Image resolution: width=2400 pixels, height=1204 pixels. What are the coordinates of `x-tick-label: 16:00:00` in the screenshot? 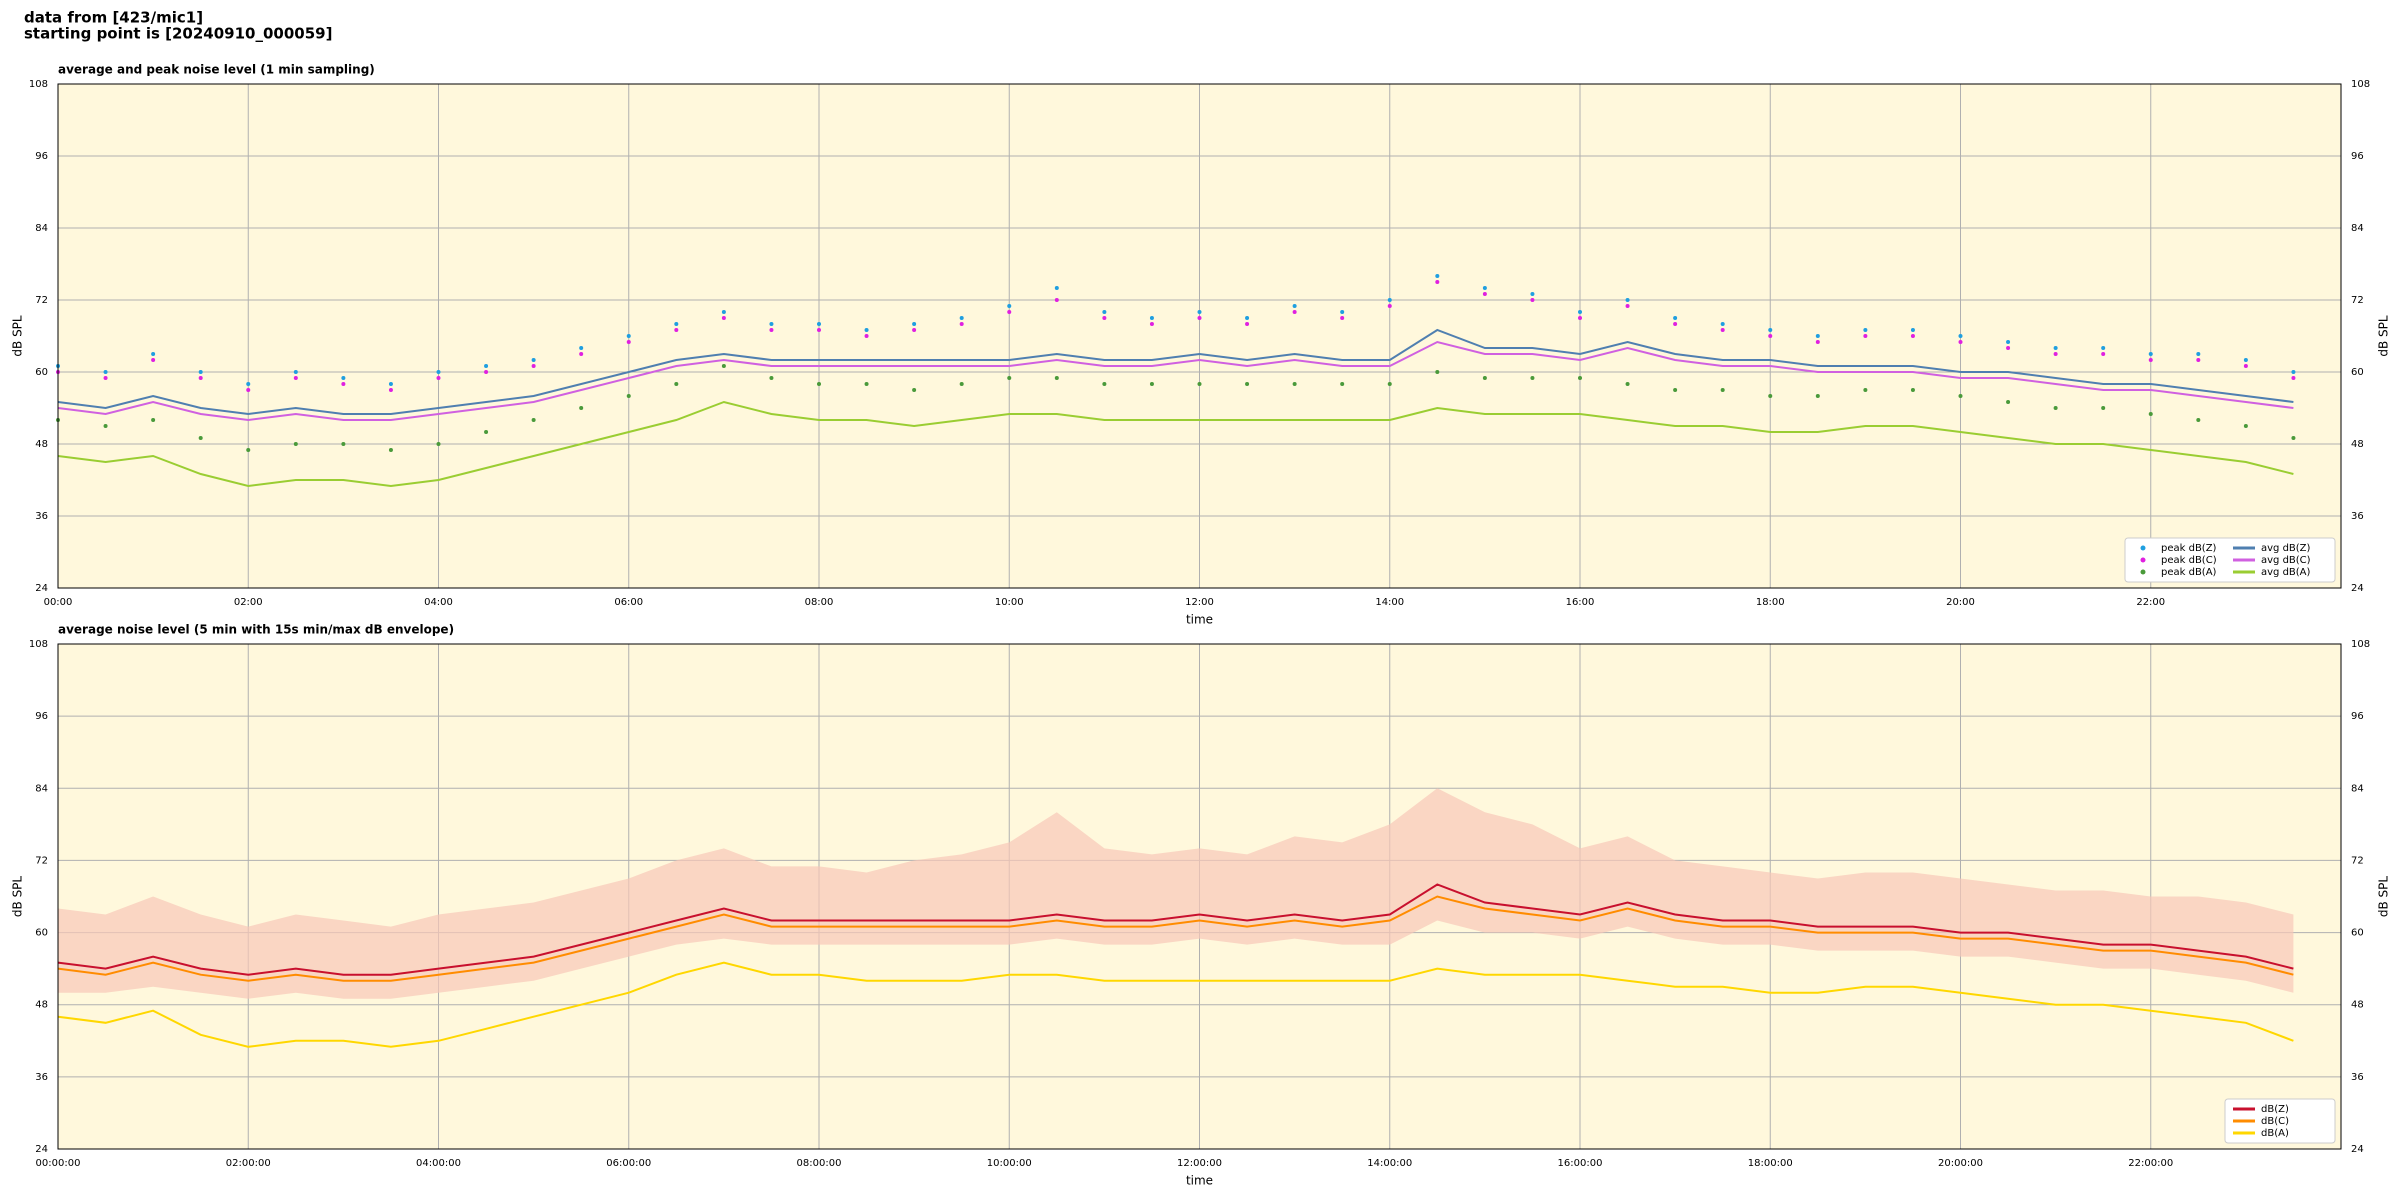 It's located at (1580, 1163).